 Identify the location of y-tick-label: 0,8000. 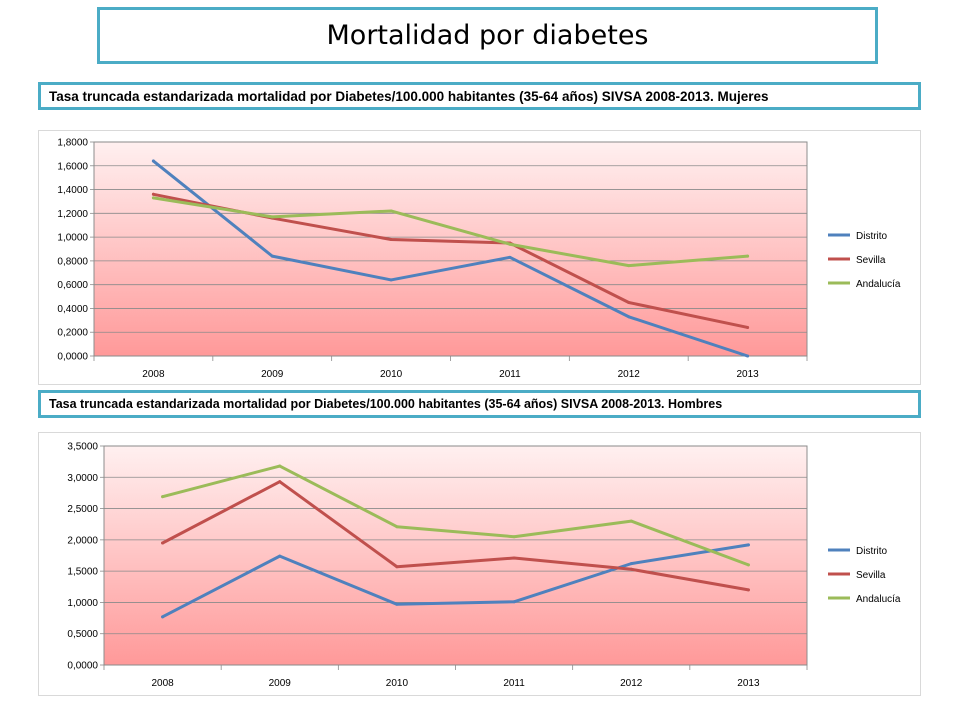
(72, 261).